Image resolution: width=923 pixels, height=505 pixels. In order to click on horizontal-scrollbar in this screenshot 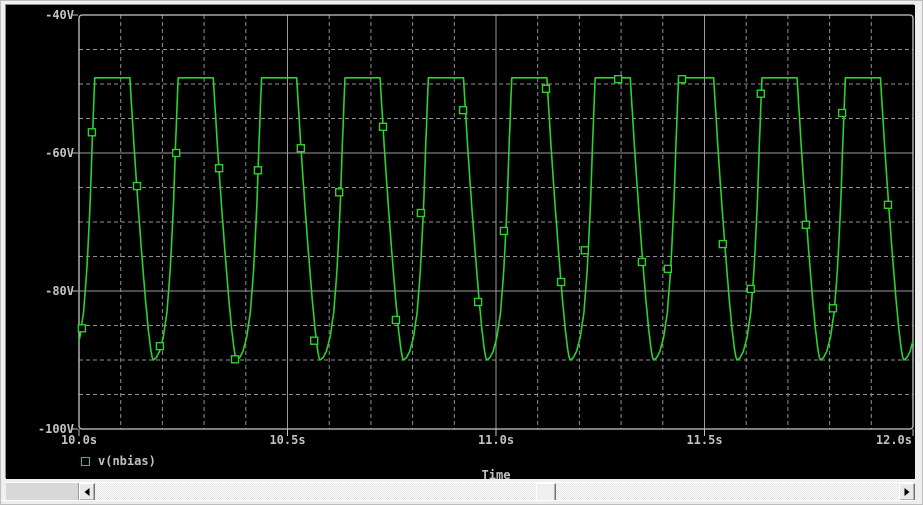, I will do `click(460, 492)`.